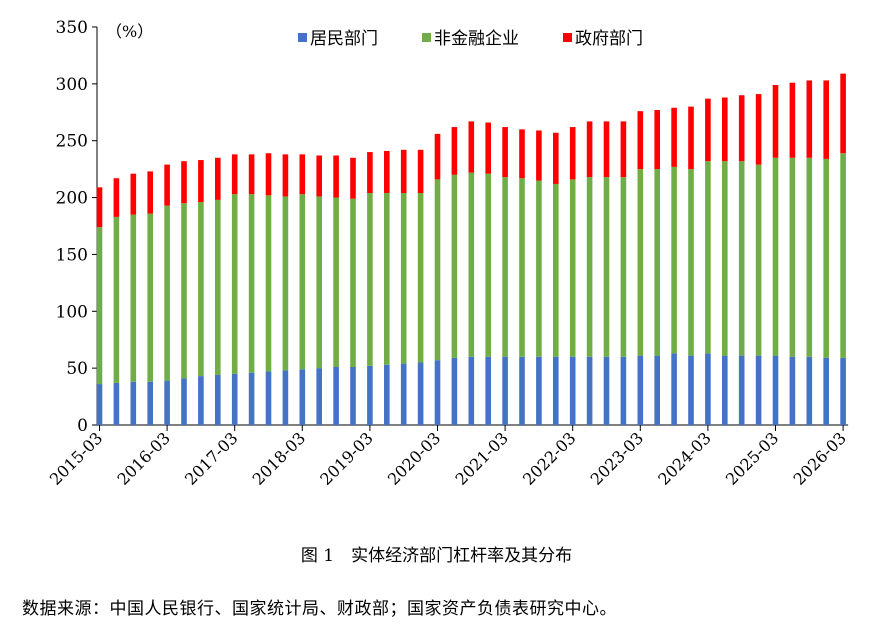 The width and height of the screenshot is (873, 627). What do you see at coordinates (82, 426) in the screenshot?
I see `y-tick-label: 0` at bounding box center [82, 426].